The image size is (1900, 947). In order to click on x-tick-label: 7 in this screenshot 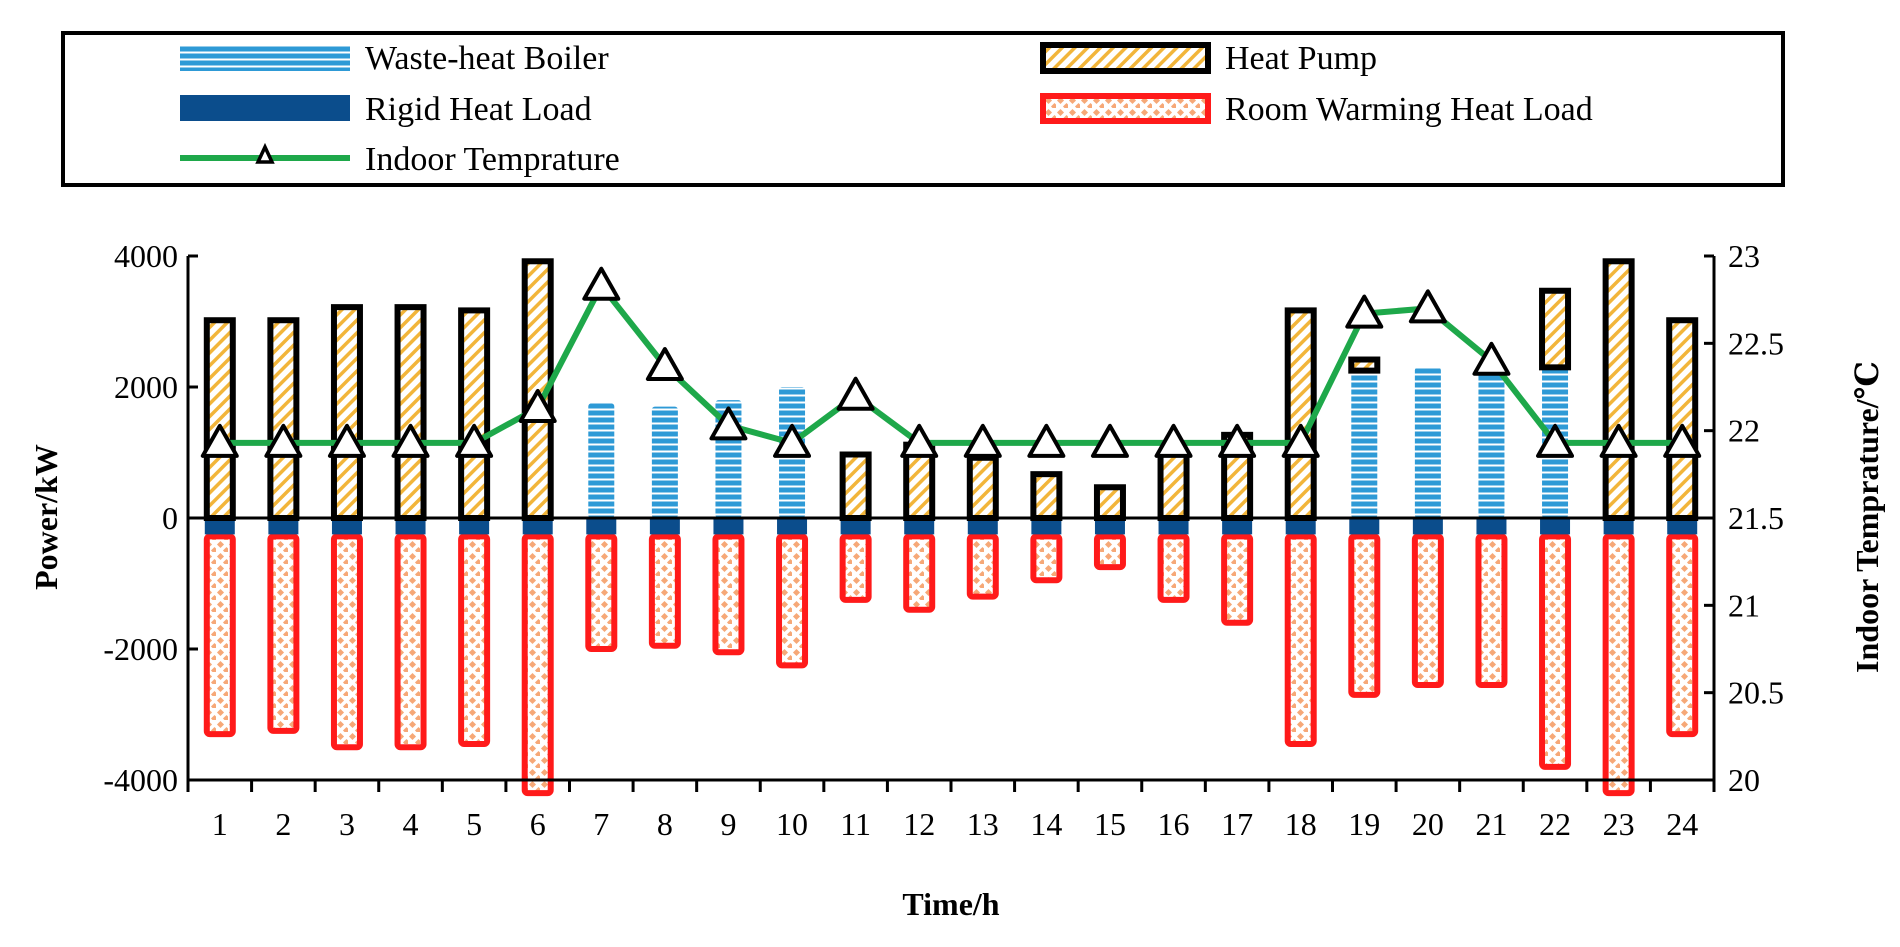, I will do `click(601, 824)`.